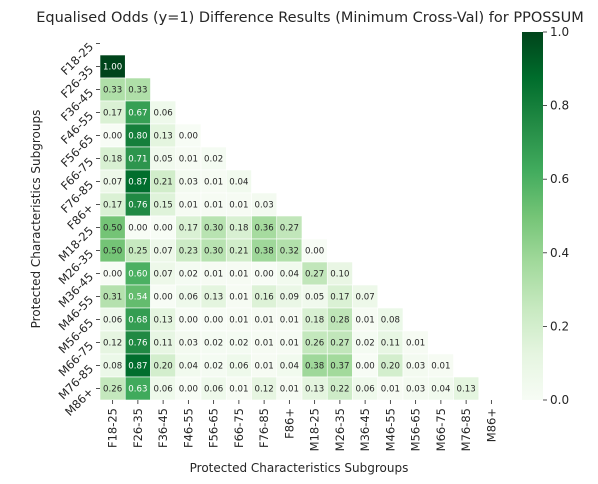  What do you see at coordinates (213, 229) in the screenshot?
I see `cell-value-label: 0.30` at bounding box center [213, 229].